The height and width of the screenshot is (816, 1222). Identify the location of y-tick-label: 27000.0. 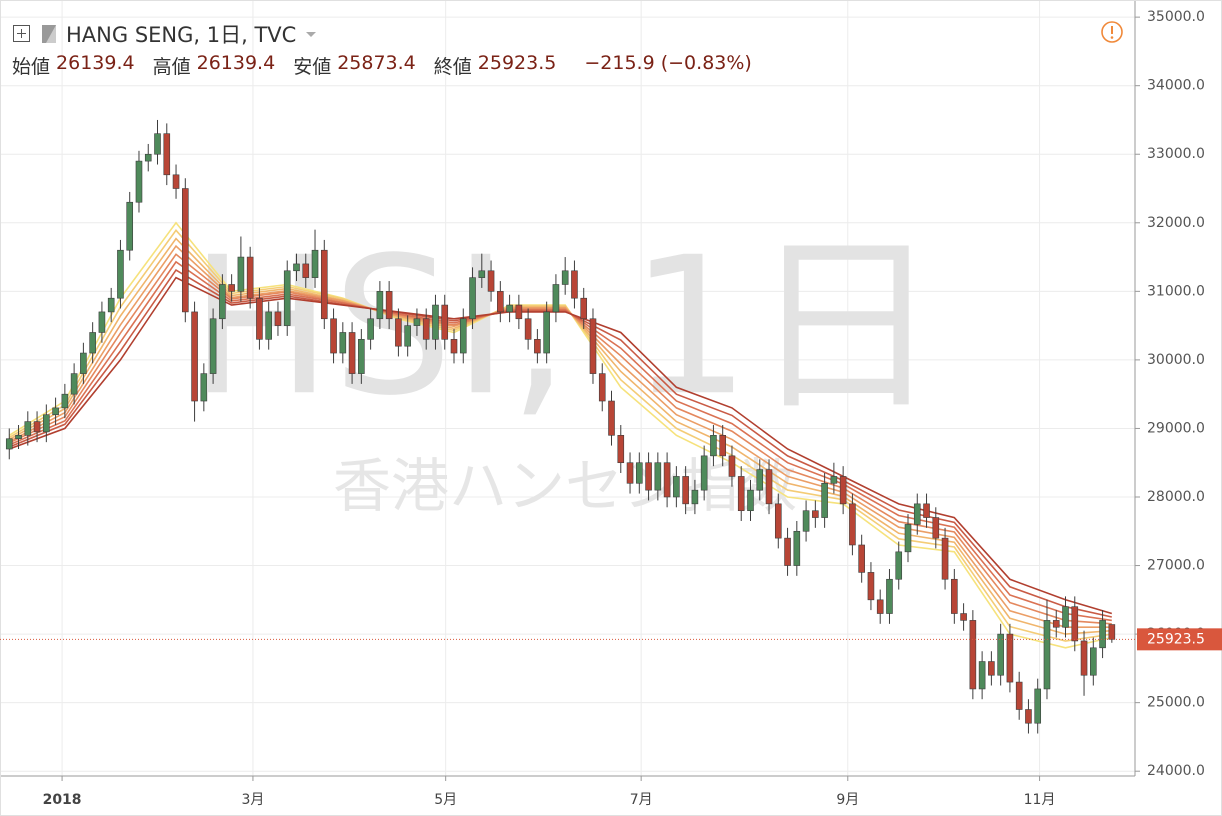
(1176, 566).